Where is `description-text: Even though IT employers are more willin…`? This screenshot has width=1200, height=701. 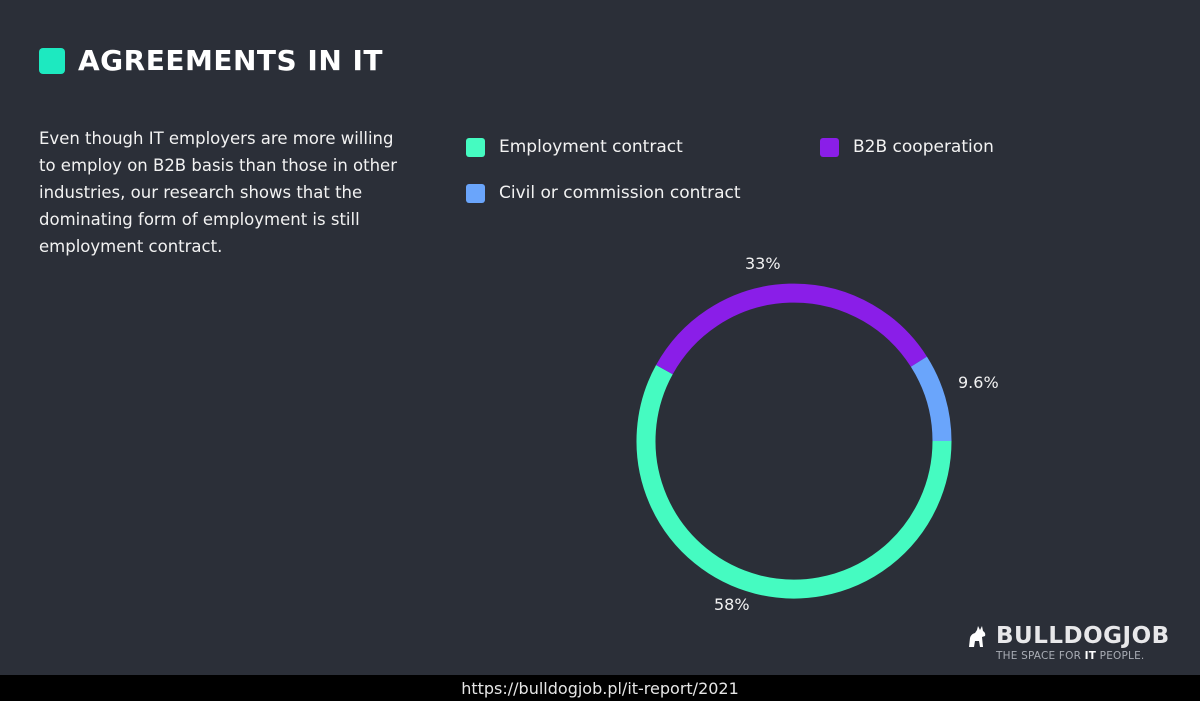
description-text: Even though IT employers are more willin… is located at coordinates (218, 192).